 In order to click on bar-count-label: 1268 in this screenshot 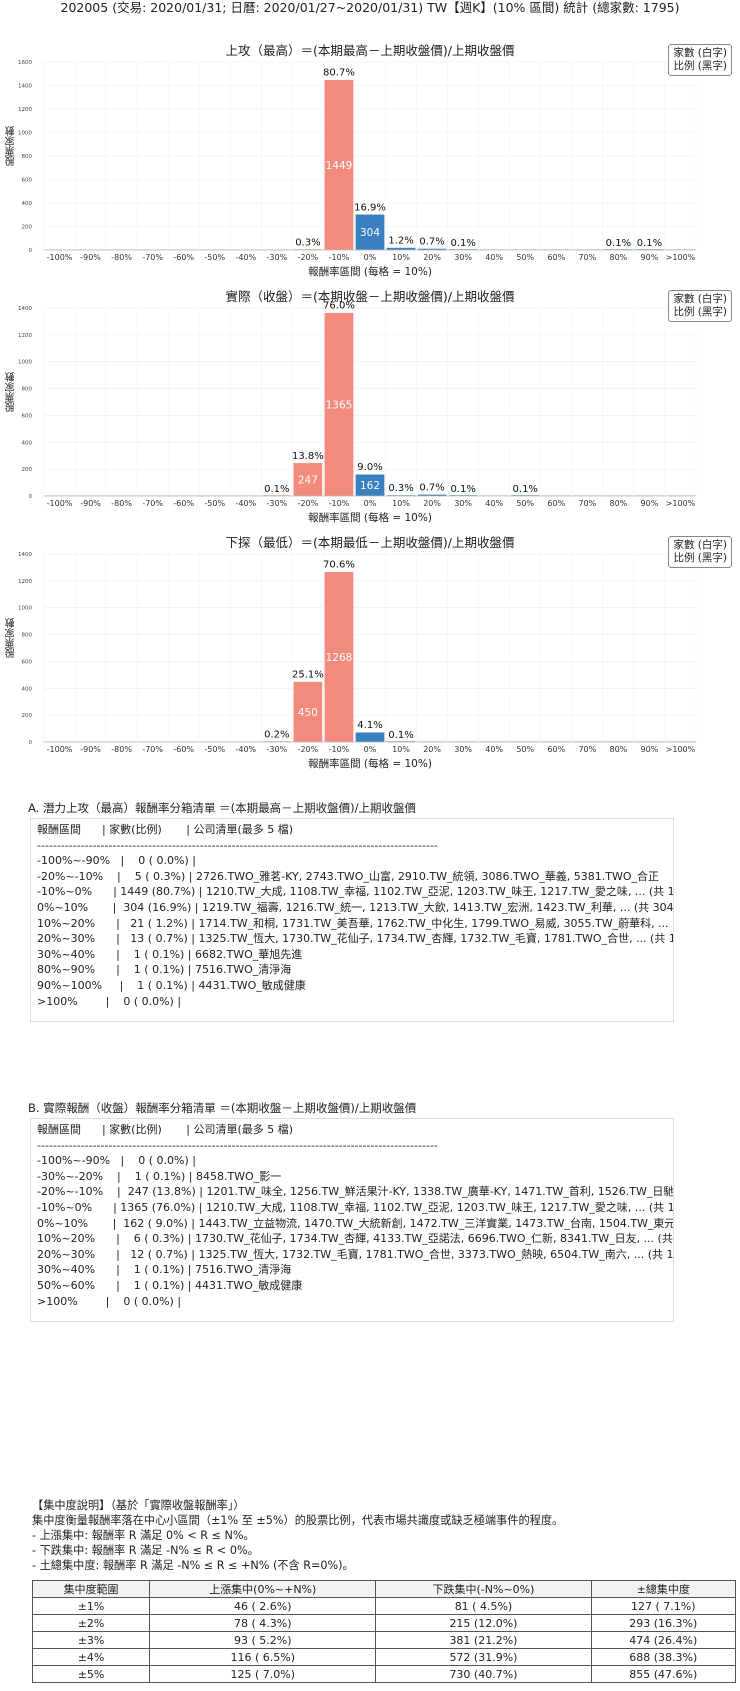, I will do `click(339, 658)`.